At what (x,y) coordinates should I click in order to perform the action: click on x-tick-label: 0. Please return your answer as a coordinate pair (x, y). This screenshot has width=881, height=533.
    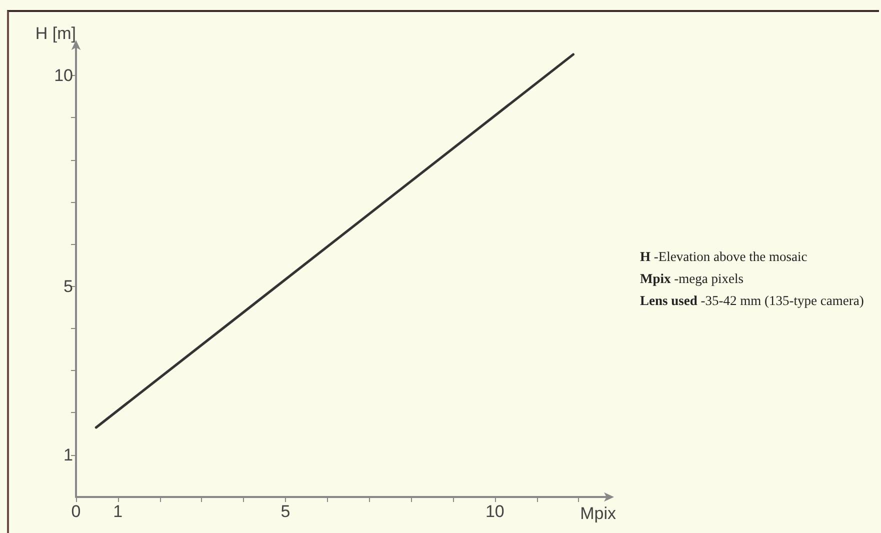
    Looking at the image, I should click on (76, 511).